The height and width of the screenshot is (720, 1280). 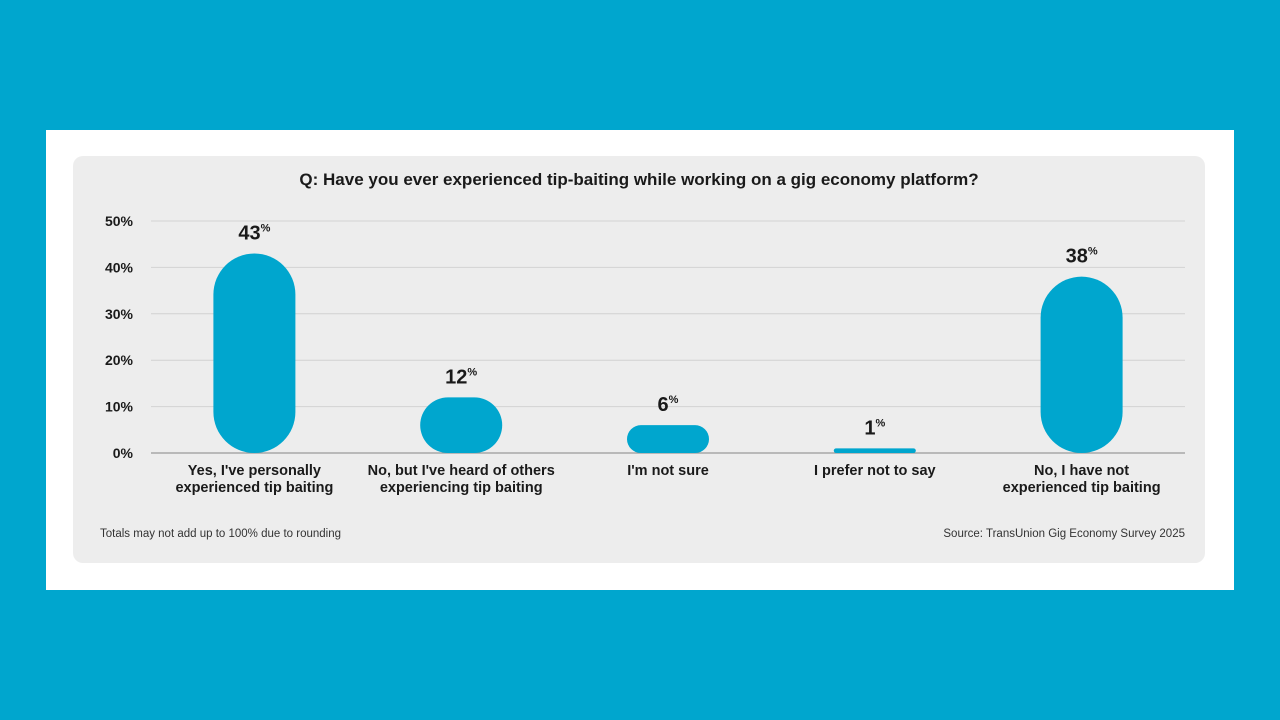 I want to click on y-tick-label: 0%, so click(x=123, y=453).